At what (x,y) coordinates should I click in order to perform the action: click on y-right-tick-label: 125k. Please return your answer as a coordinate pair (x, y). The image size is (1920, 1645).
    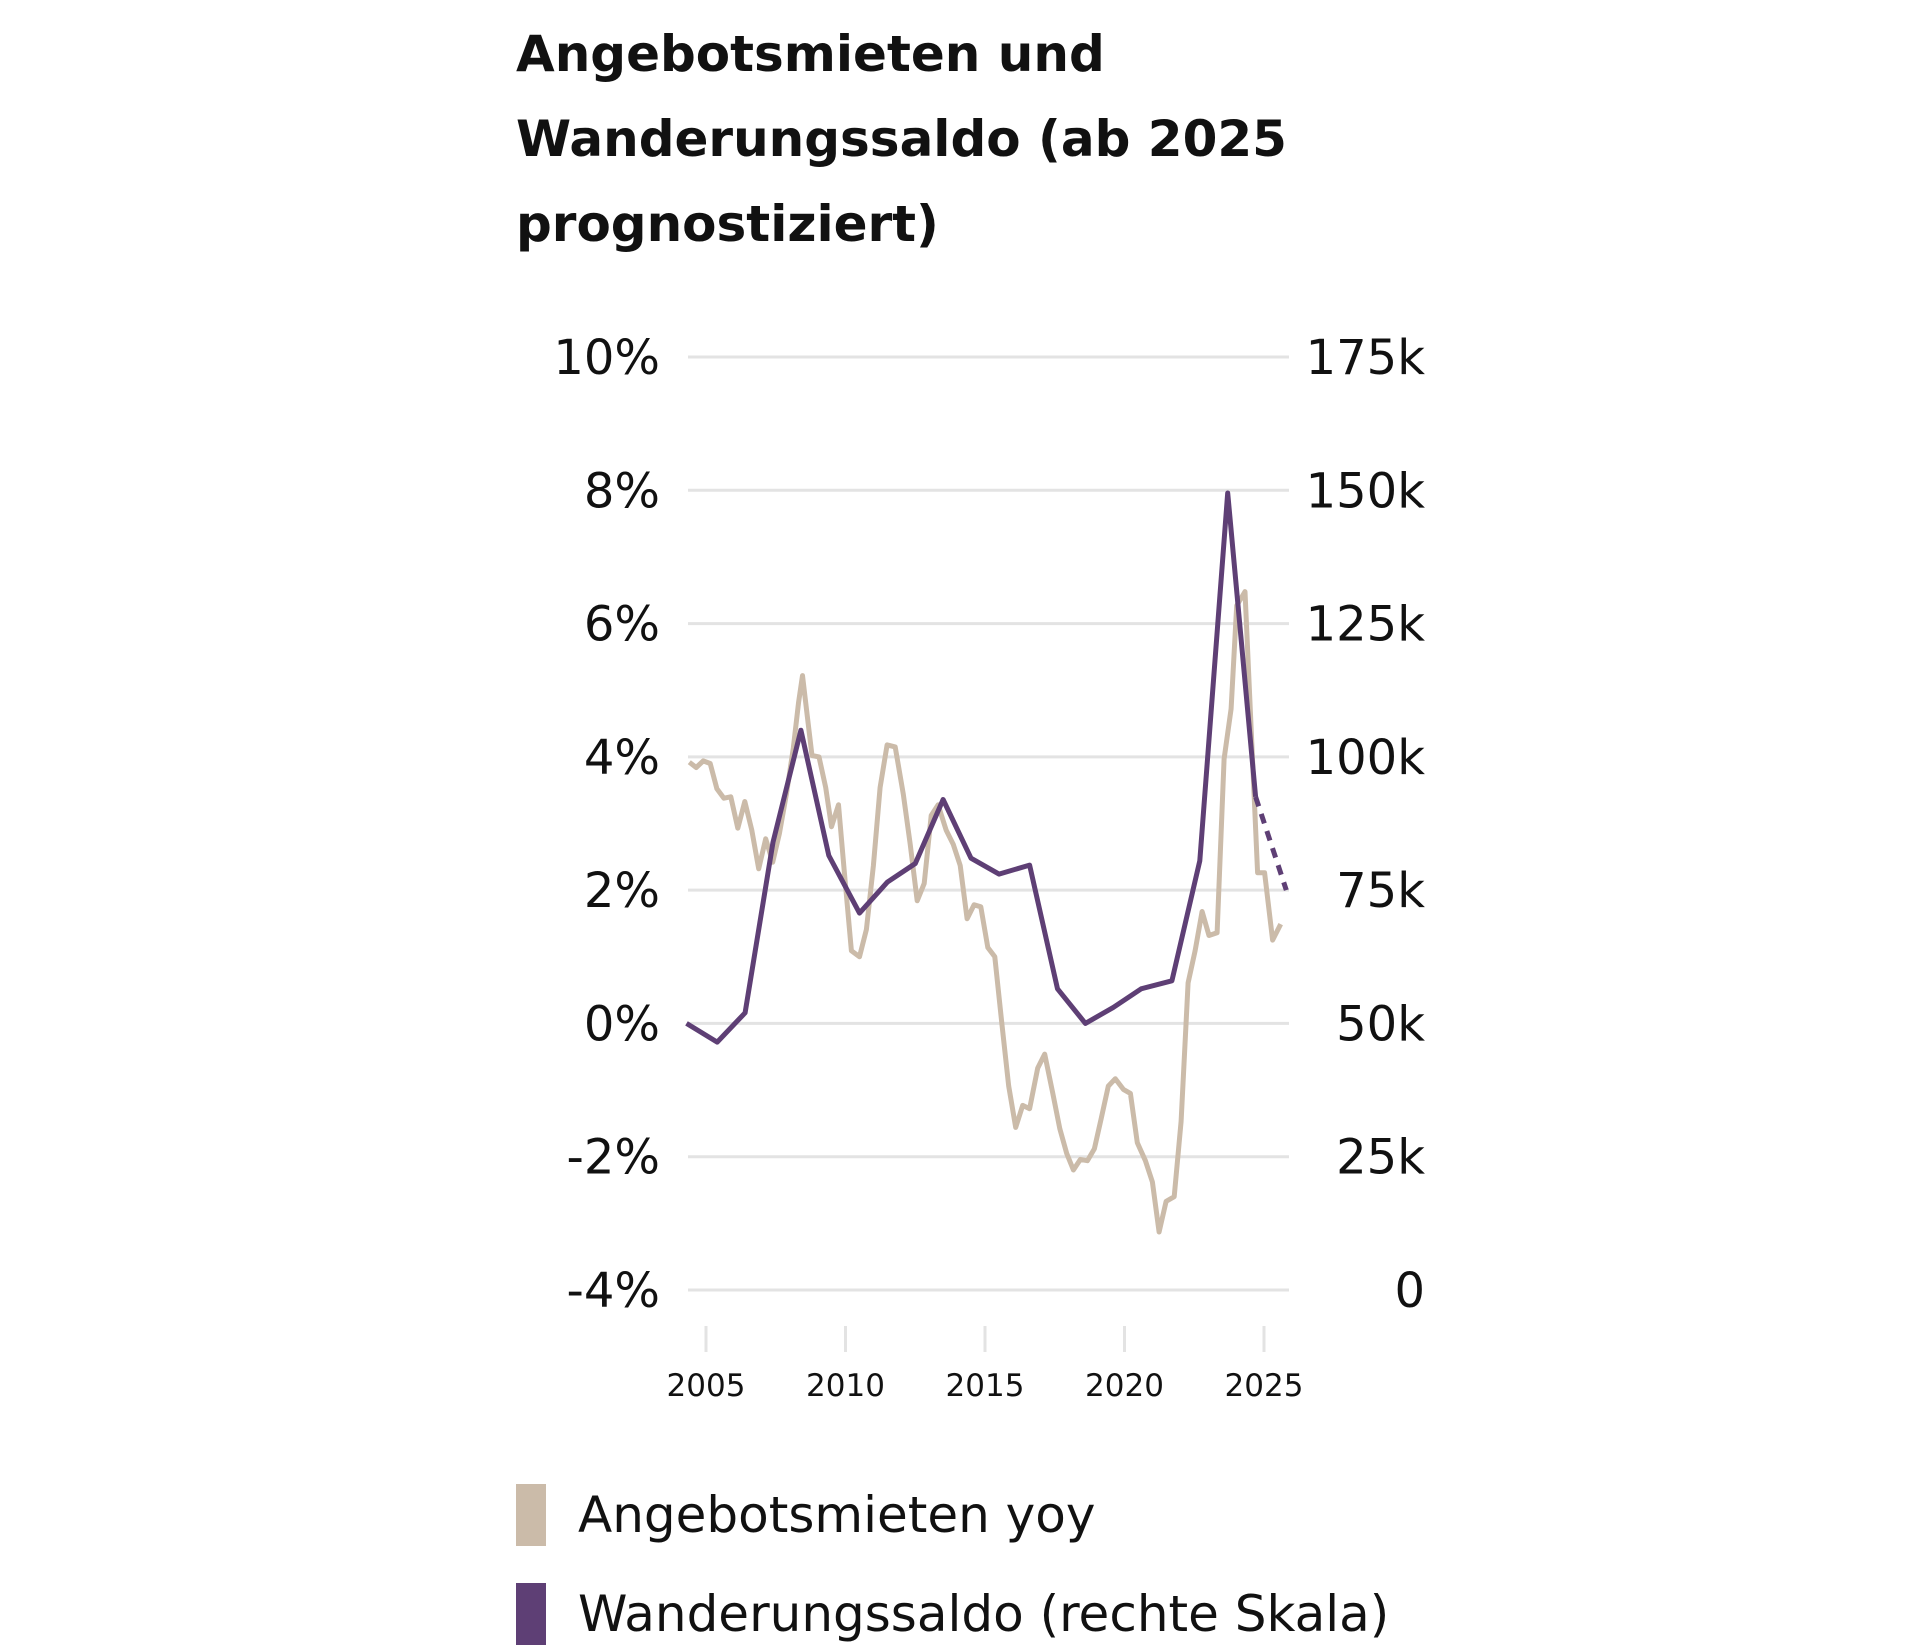
    Looking at the image, I should click on (1366, 625).